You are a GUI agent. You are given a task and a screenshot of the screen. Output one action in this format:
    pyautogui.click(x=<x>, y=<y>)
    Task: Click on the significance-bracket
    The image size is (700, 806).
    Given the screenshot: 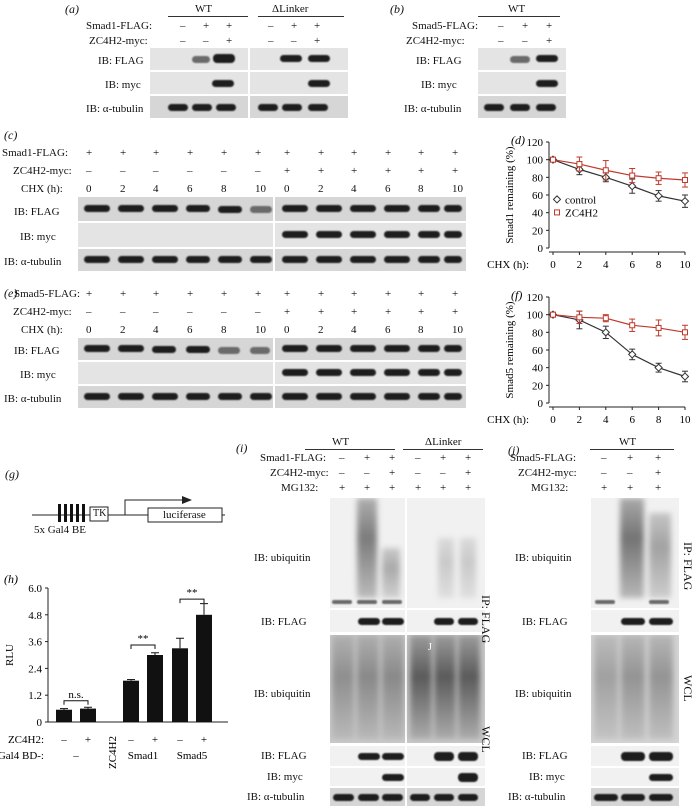 What is the action you would take?
    pyautogui.click(x=76, y=702)
    